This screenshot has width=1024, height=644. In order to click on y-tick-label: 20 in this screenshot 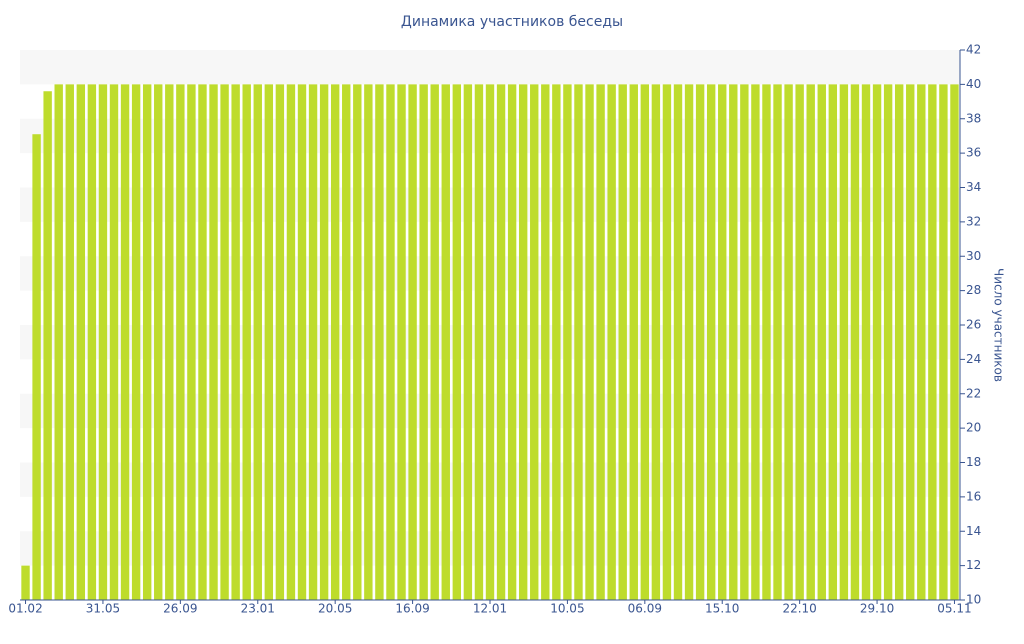, I will do `click(973, 428)`.